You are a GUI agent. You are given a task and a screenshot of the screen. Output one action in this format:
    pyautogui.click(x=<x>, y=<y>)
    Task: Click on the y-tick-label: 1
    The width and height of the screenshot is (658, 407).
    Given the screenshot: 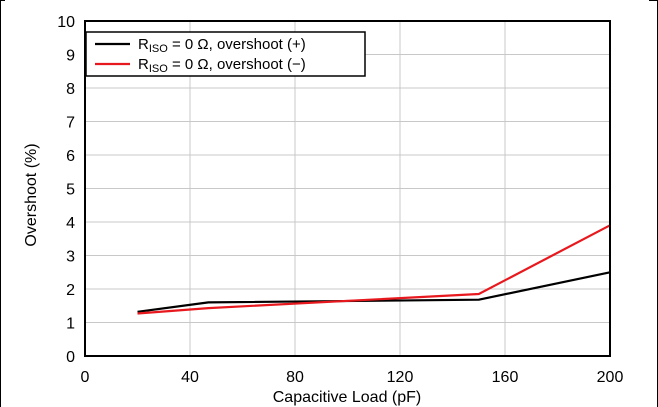 What is the action you would take?
    pyautogui.click(x=70, y=324)
    